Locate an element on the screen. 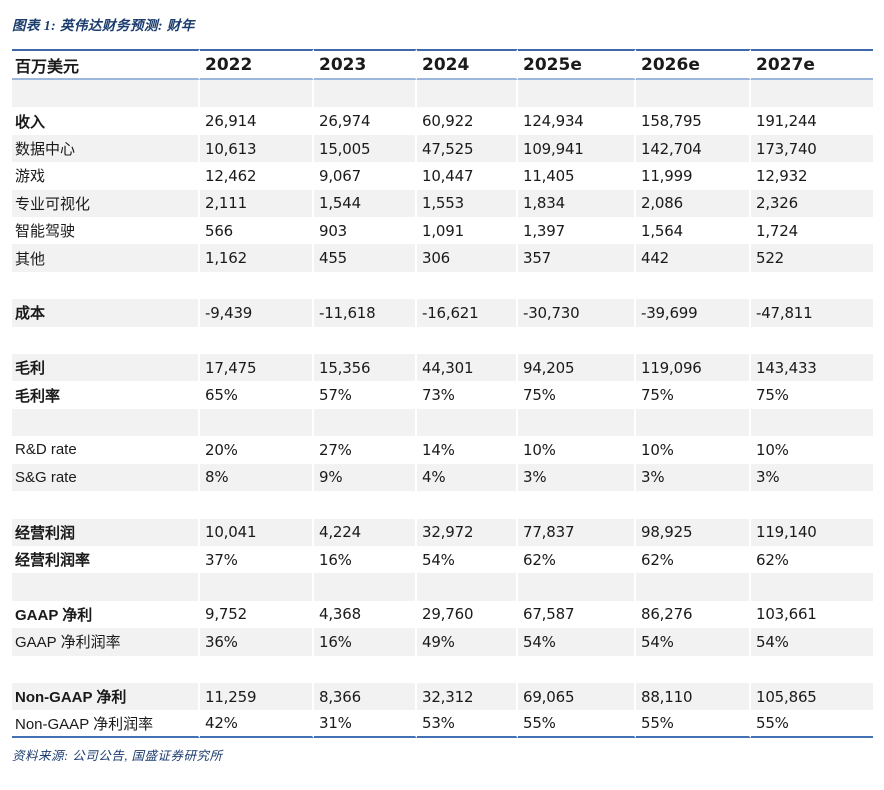 The width and height of the screenshot is (884, 790). cell-value: 142,704 is located at coordinates (693, 148).